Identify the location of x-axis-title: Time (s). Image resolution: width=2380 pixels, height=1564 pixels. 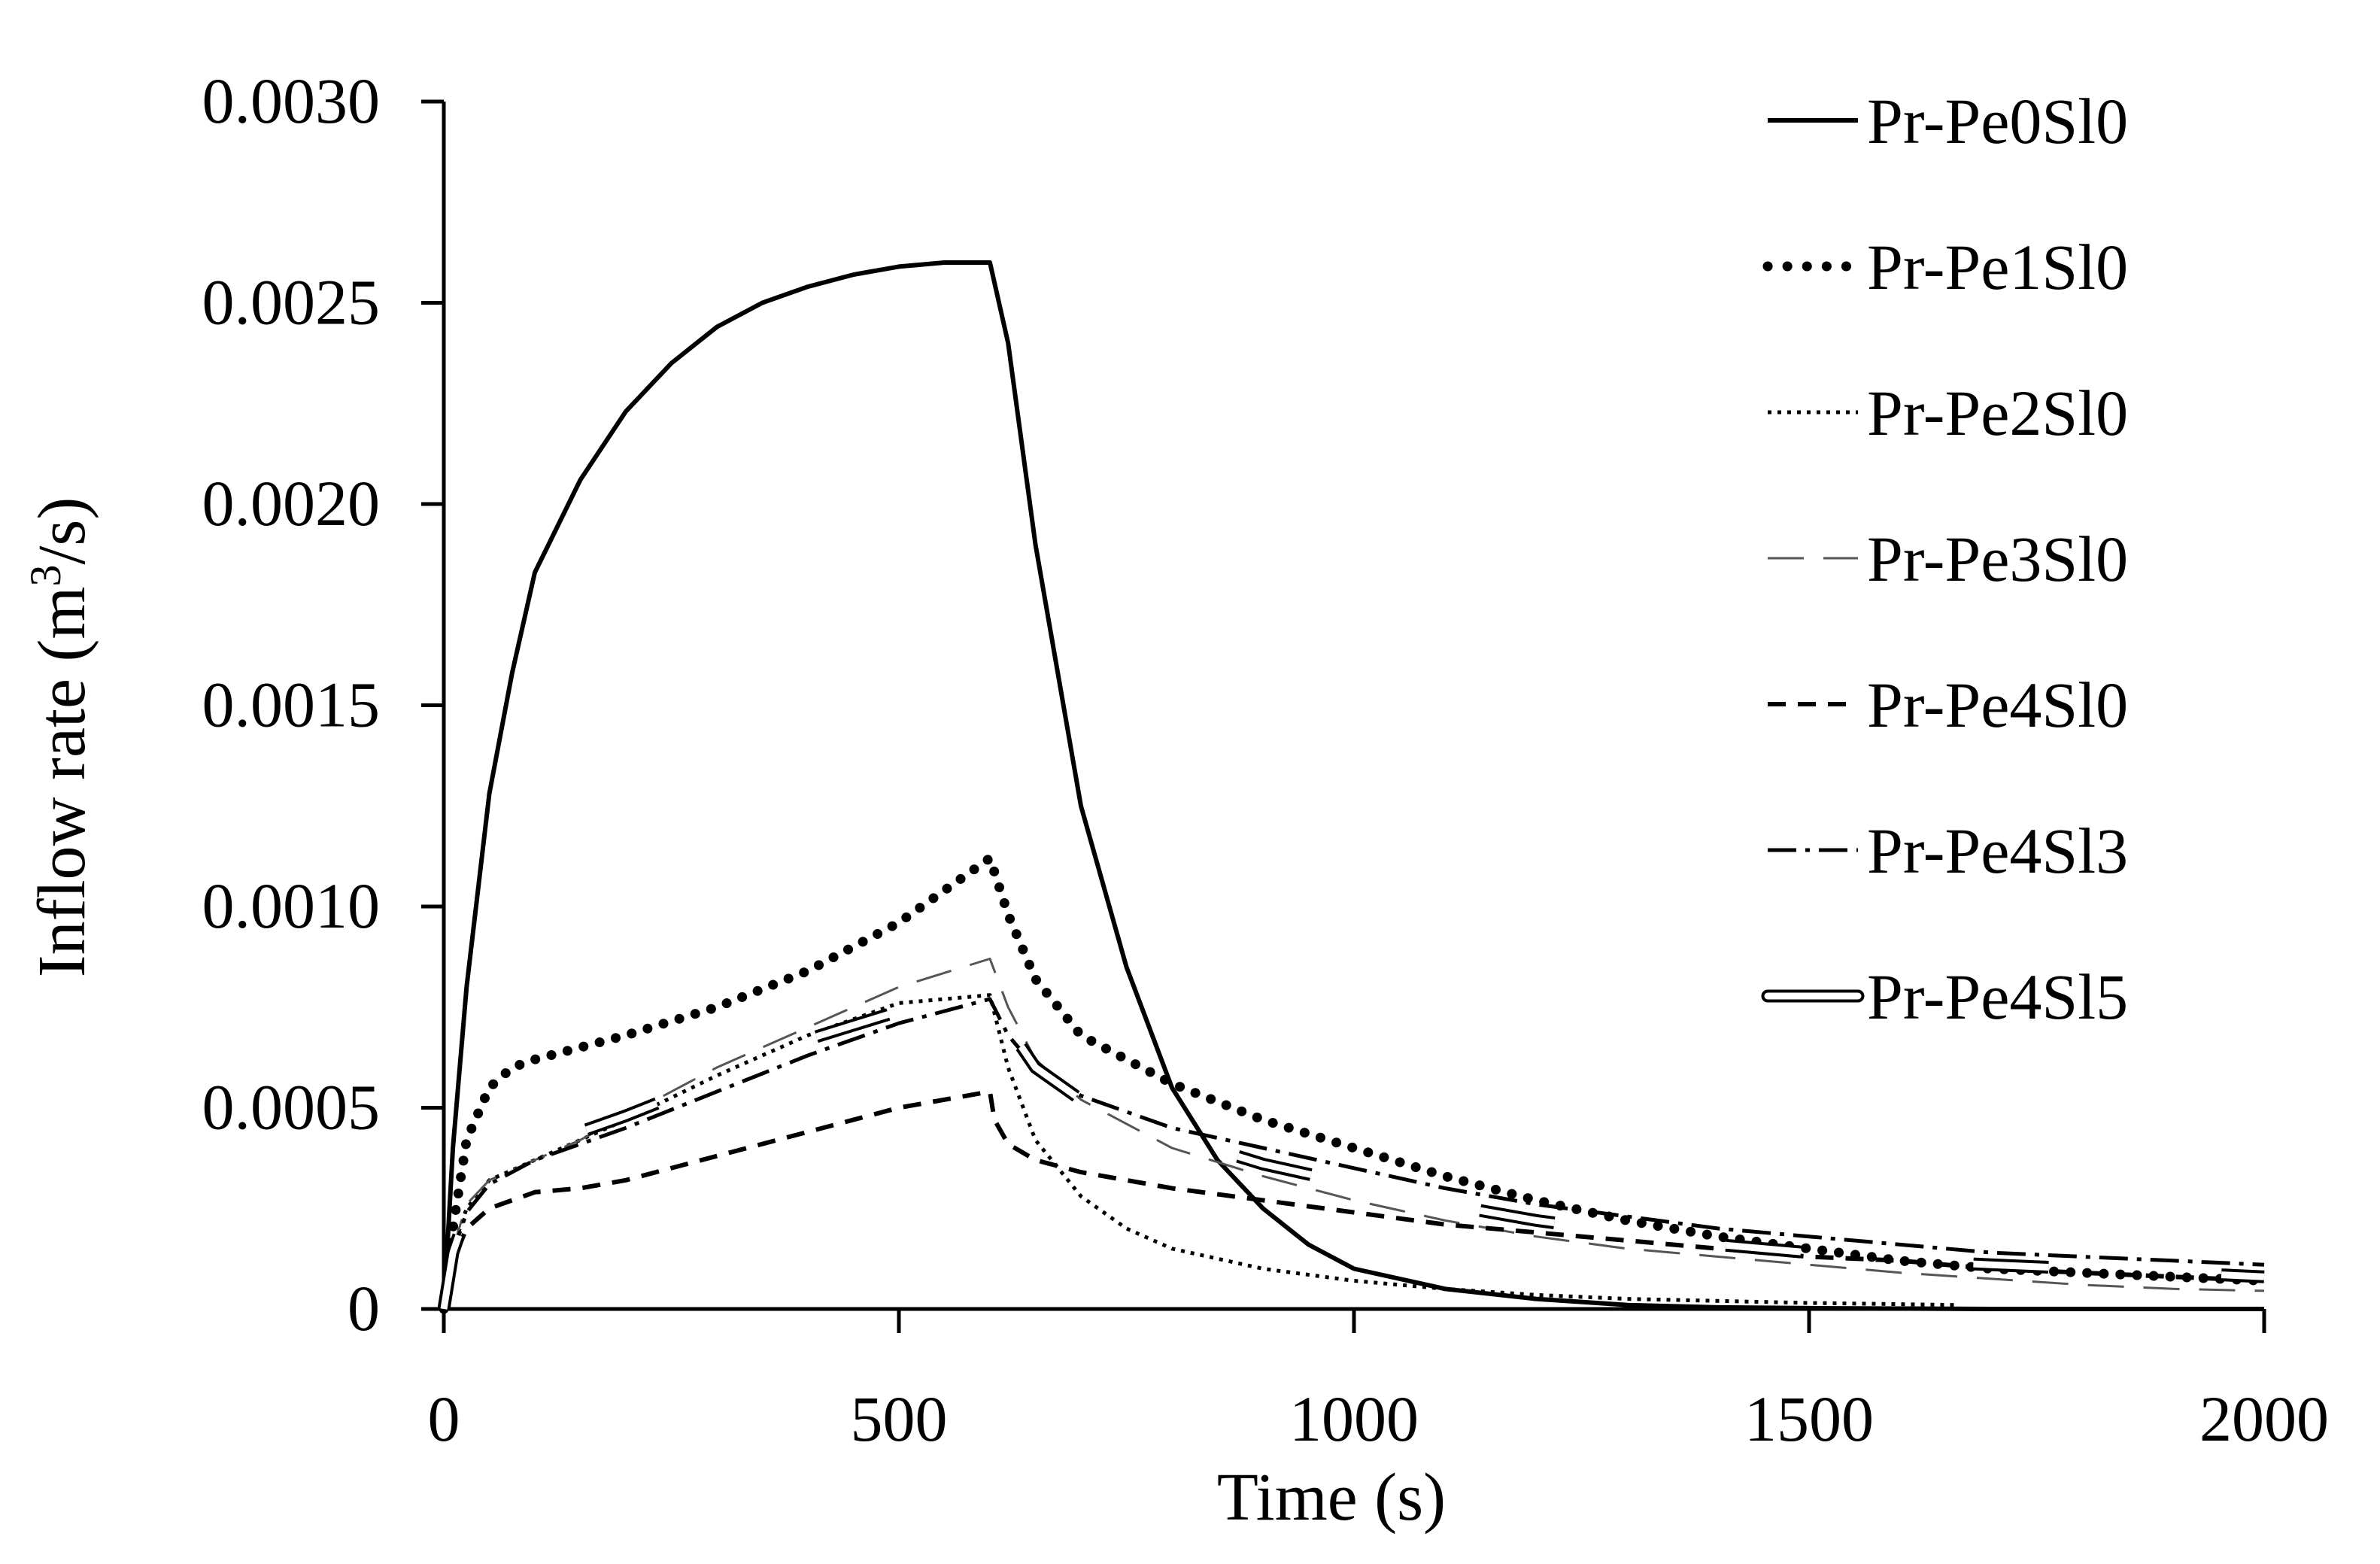
(1331, 1497).